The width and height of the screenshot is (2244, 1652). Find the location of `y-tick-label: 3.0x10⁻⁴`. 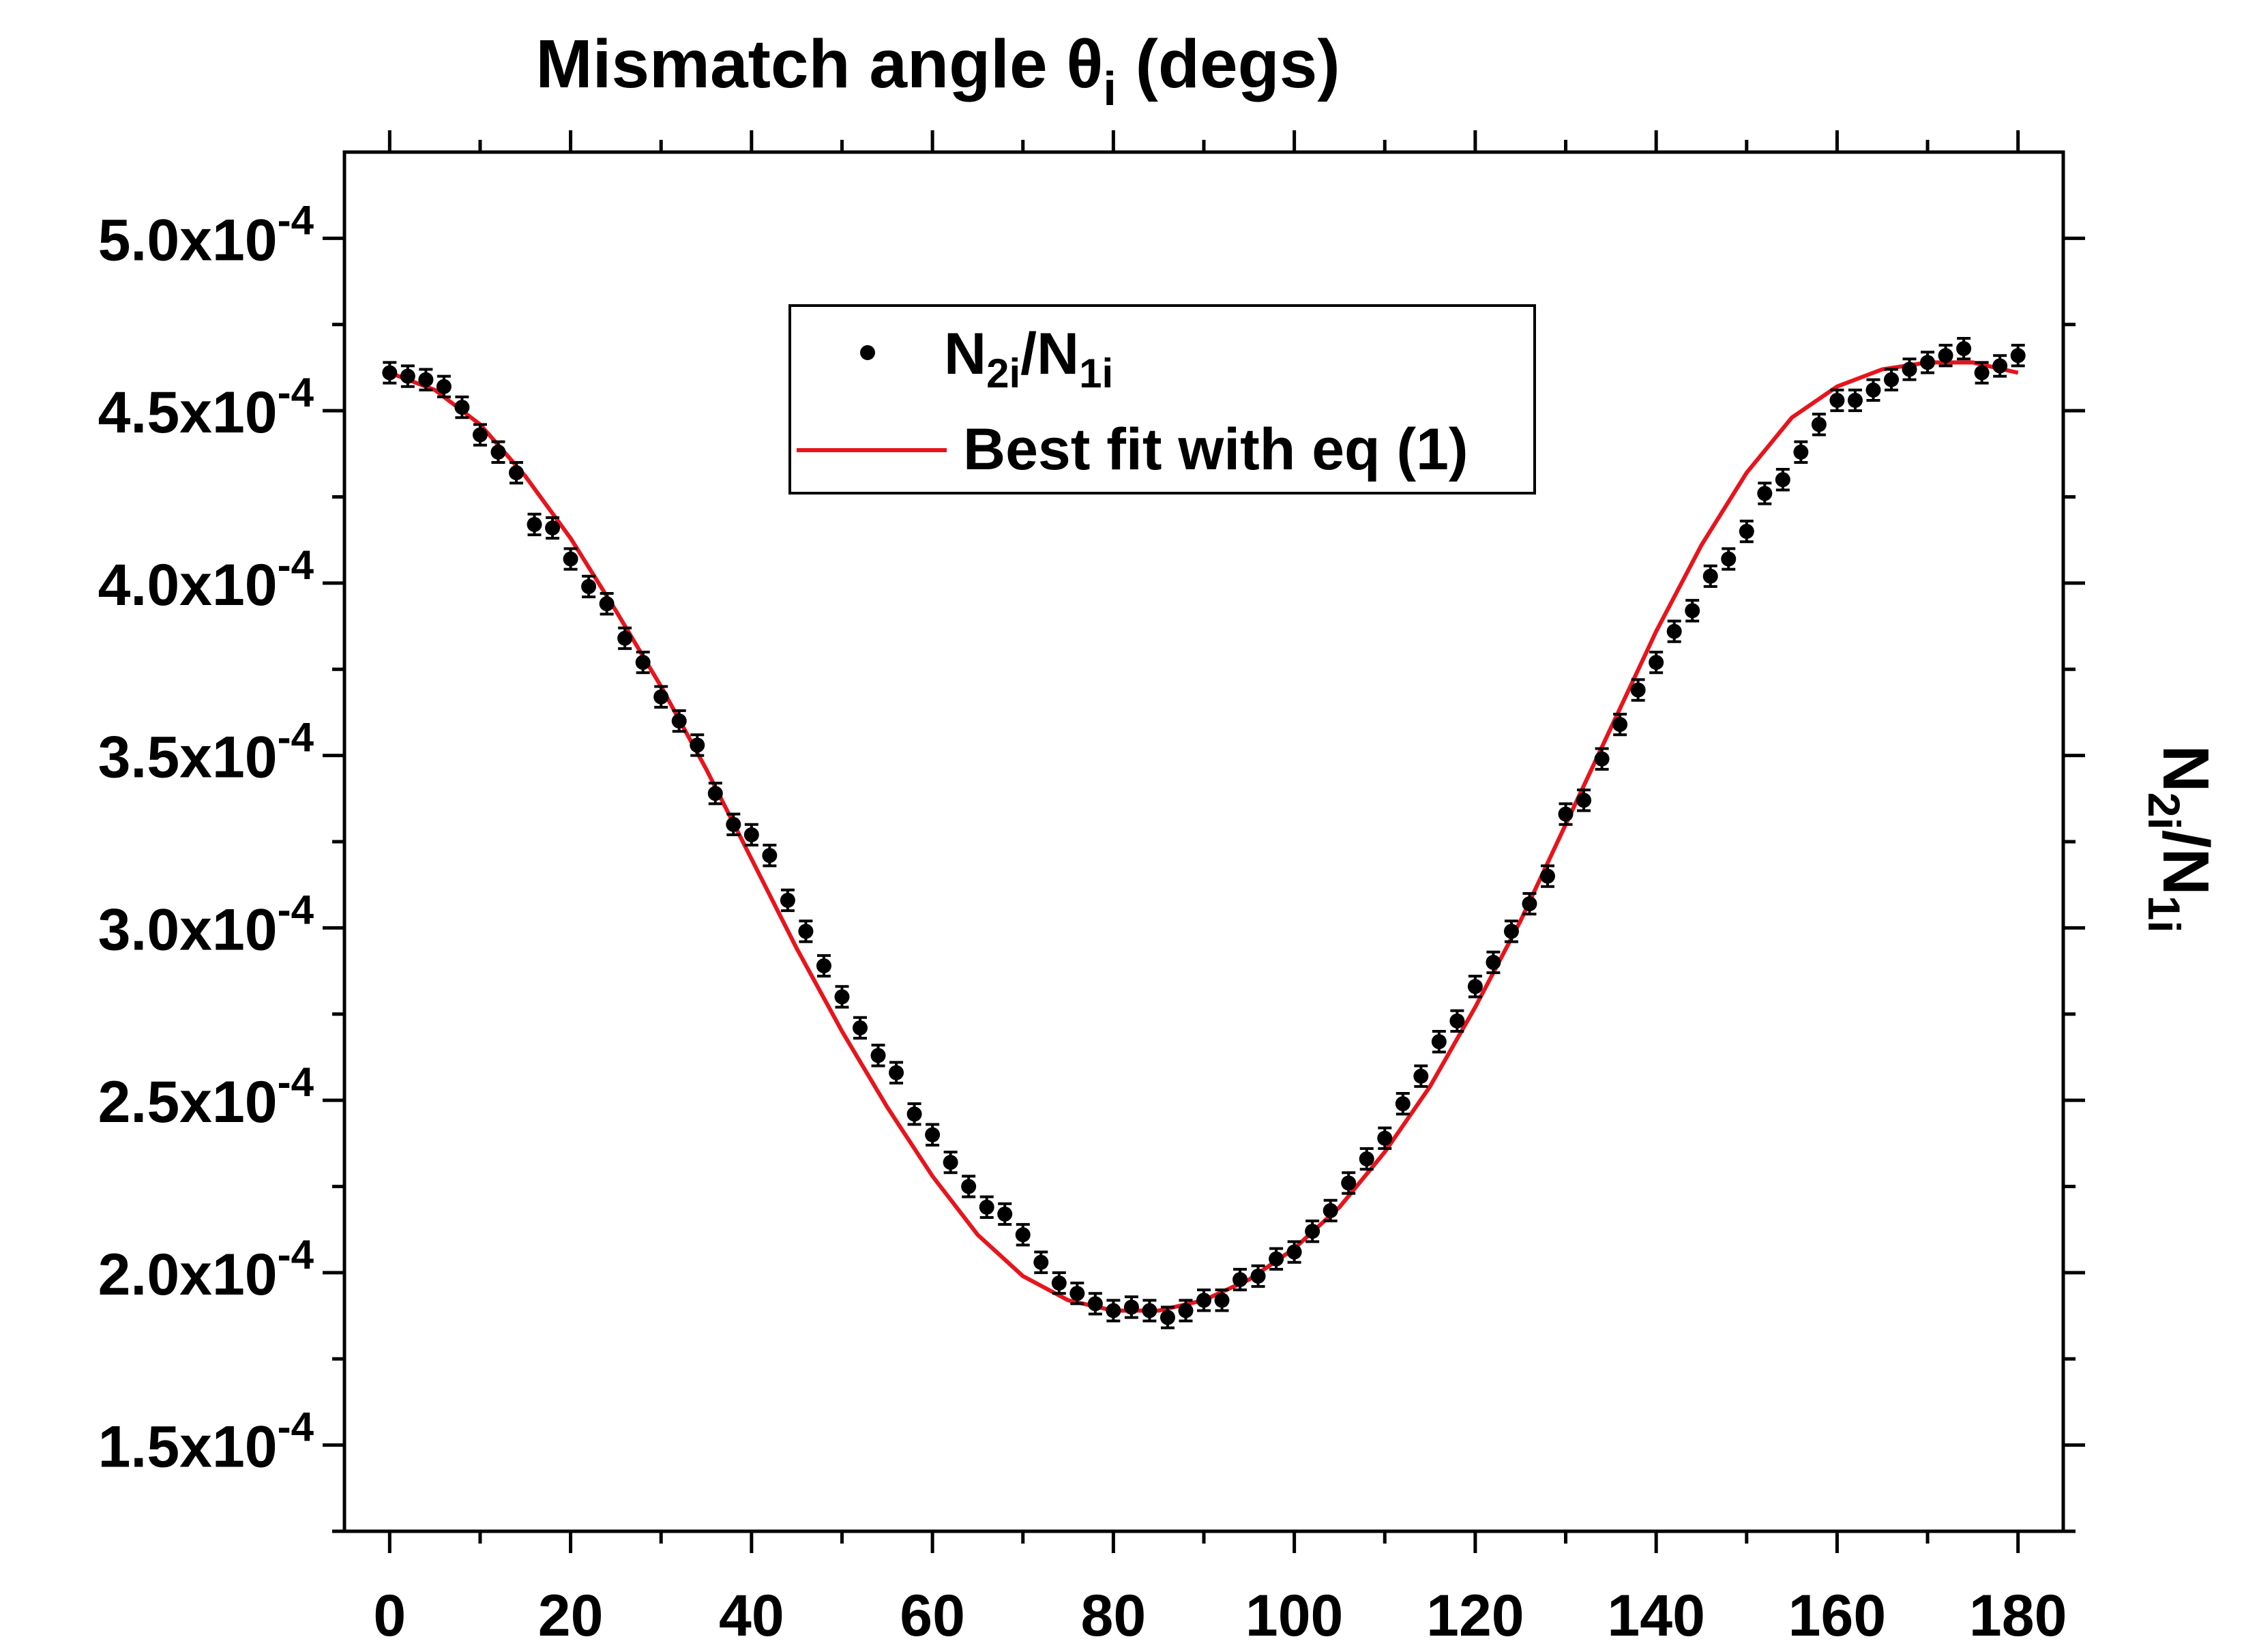

y-tick-label: 3.0x10⁻⁴ is located at coordinates (206, 924).